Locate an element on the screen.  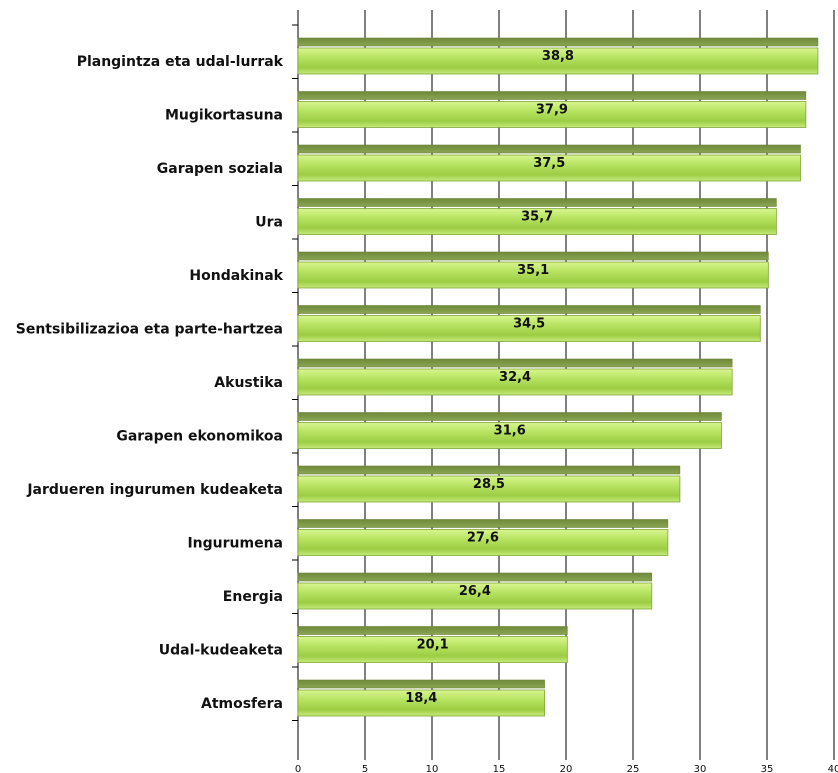
value-label: 37,5 is located at coordinates (549, 163).